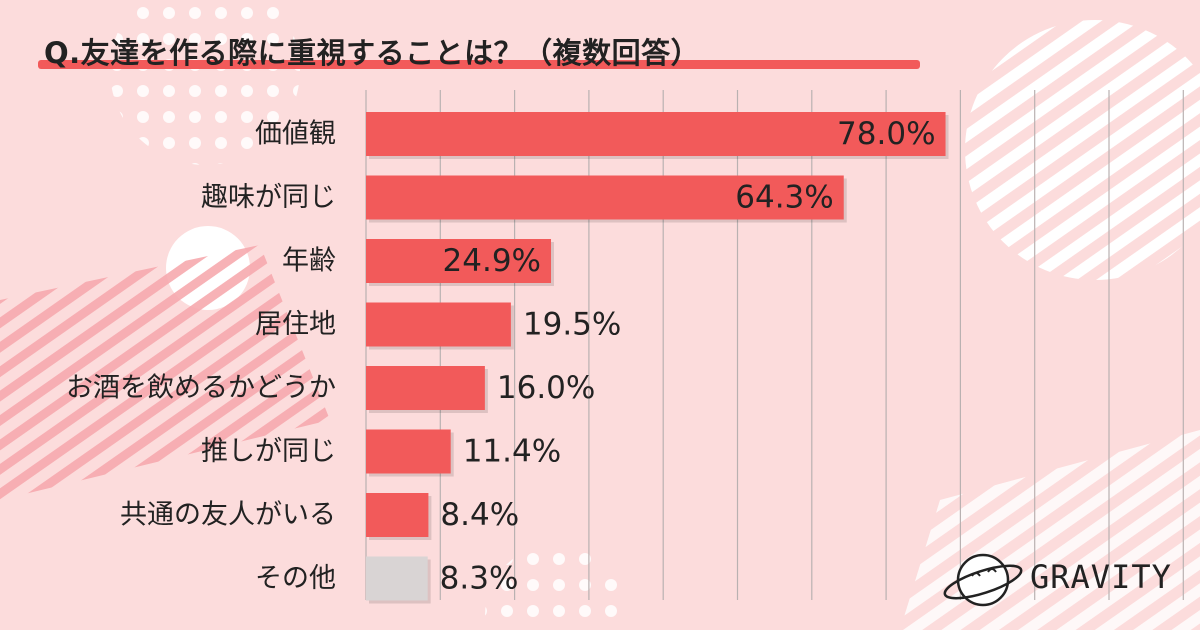 Image resolution: width=1200 pixels, height=630 pixels. What do you see at coordinates (268, 451) in the screenshot?
I see `category-label: 推しが同じ` at bounding box center [268, 451].